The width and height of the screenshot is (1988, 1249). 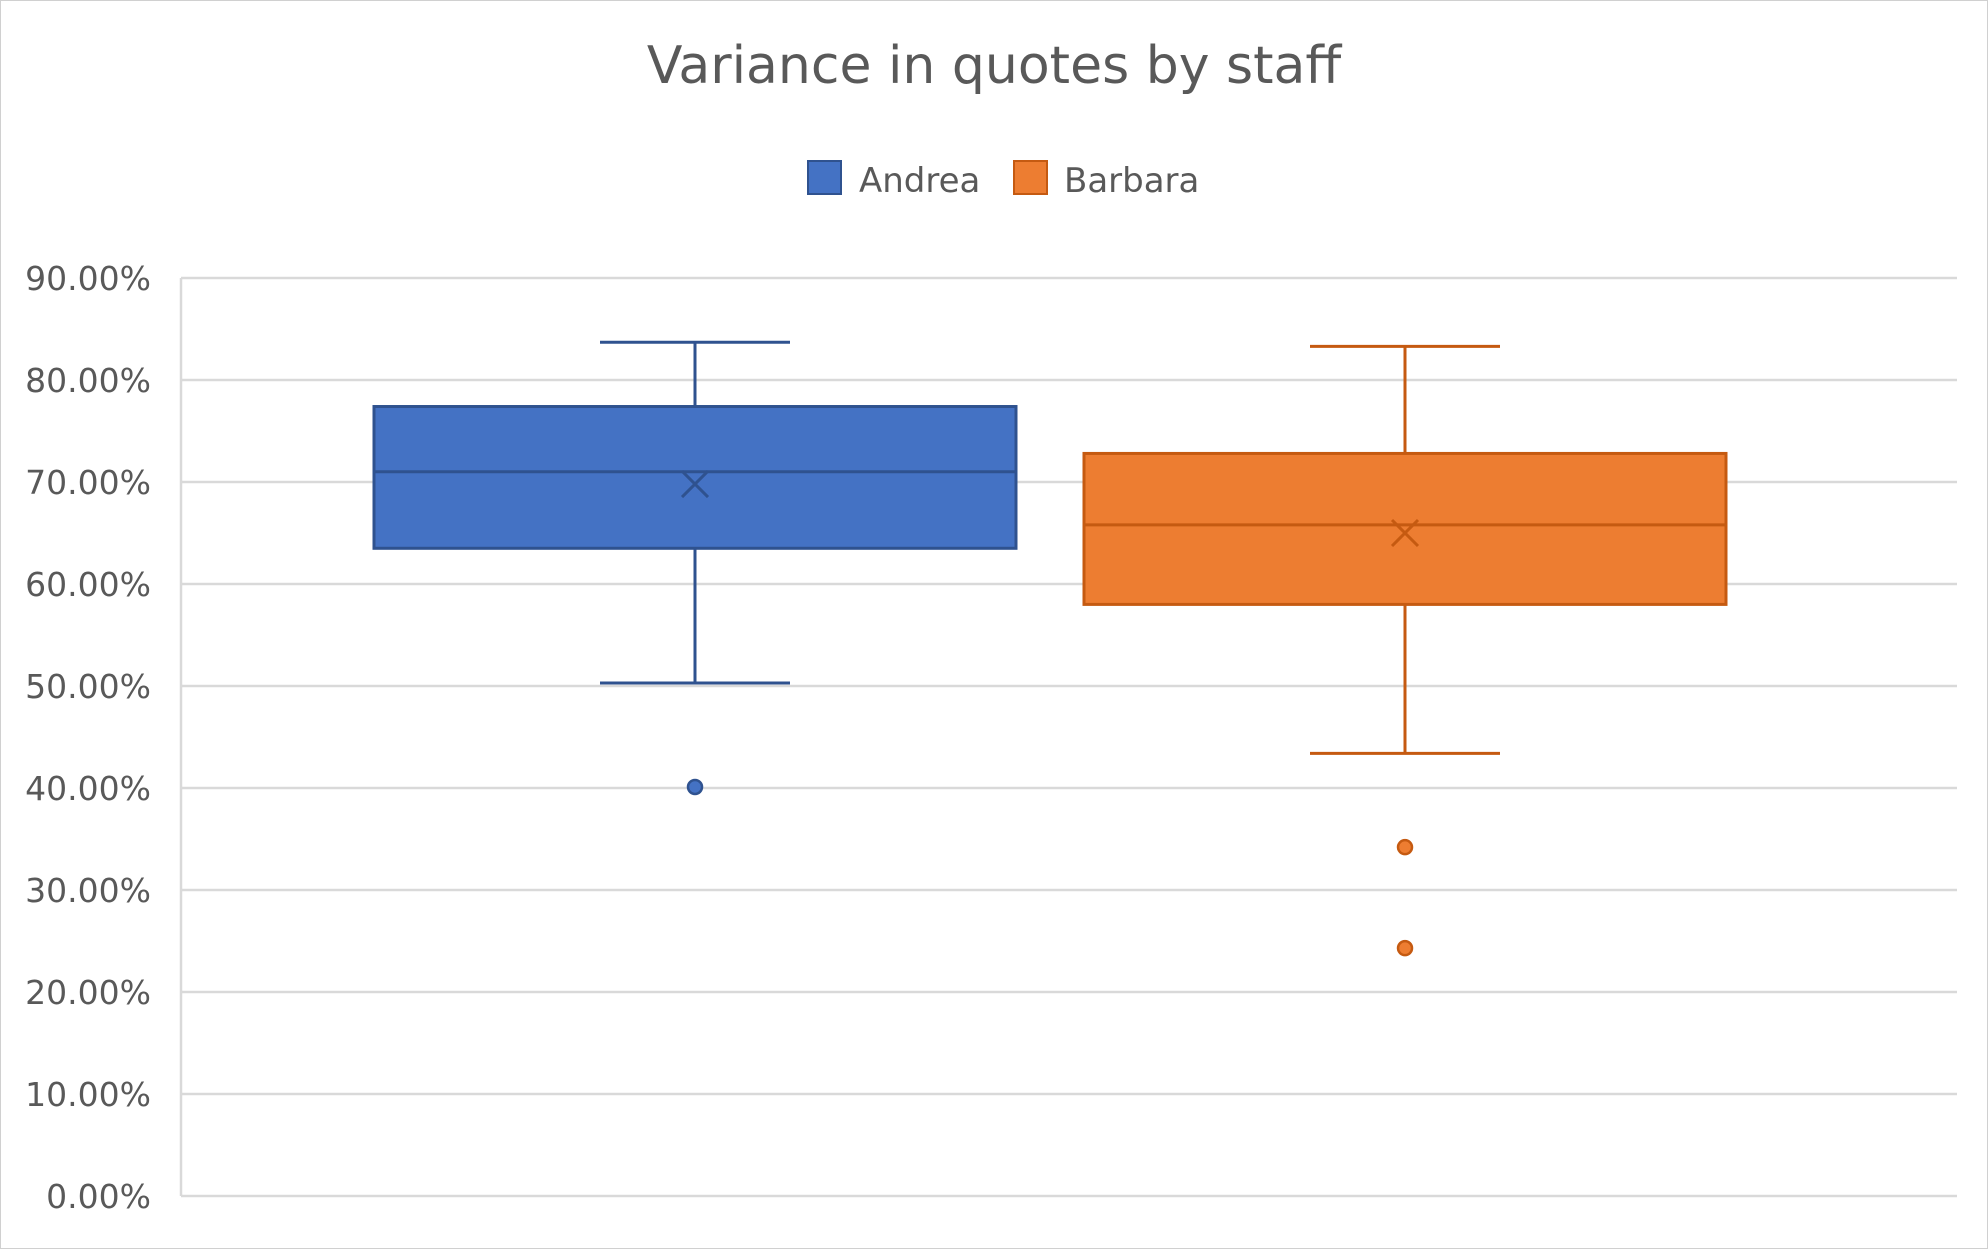 I want to click on legend-label: Barbara, so click(x=1131, y=181).